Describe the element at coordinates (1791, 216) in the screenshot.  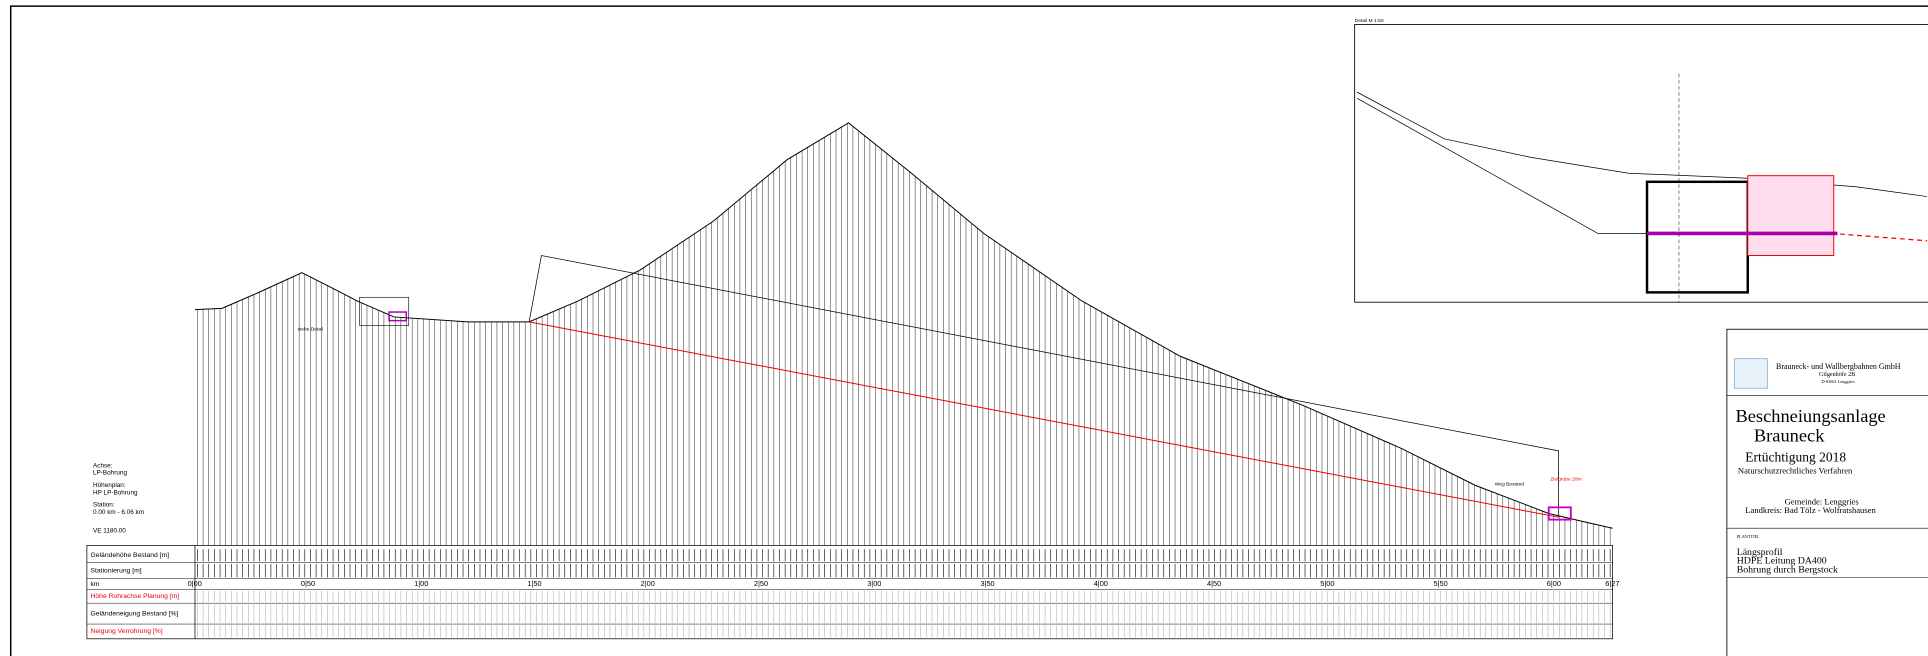
I see `detail-pit` at that location.